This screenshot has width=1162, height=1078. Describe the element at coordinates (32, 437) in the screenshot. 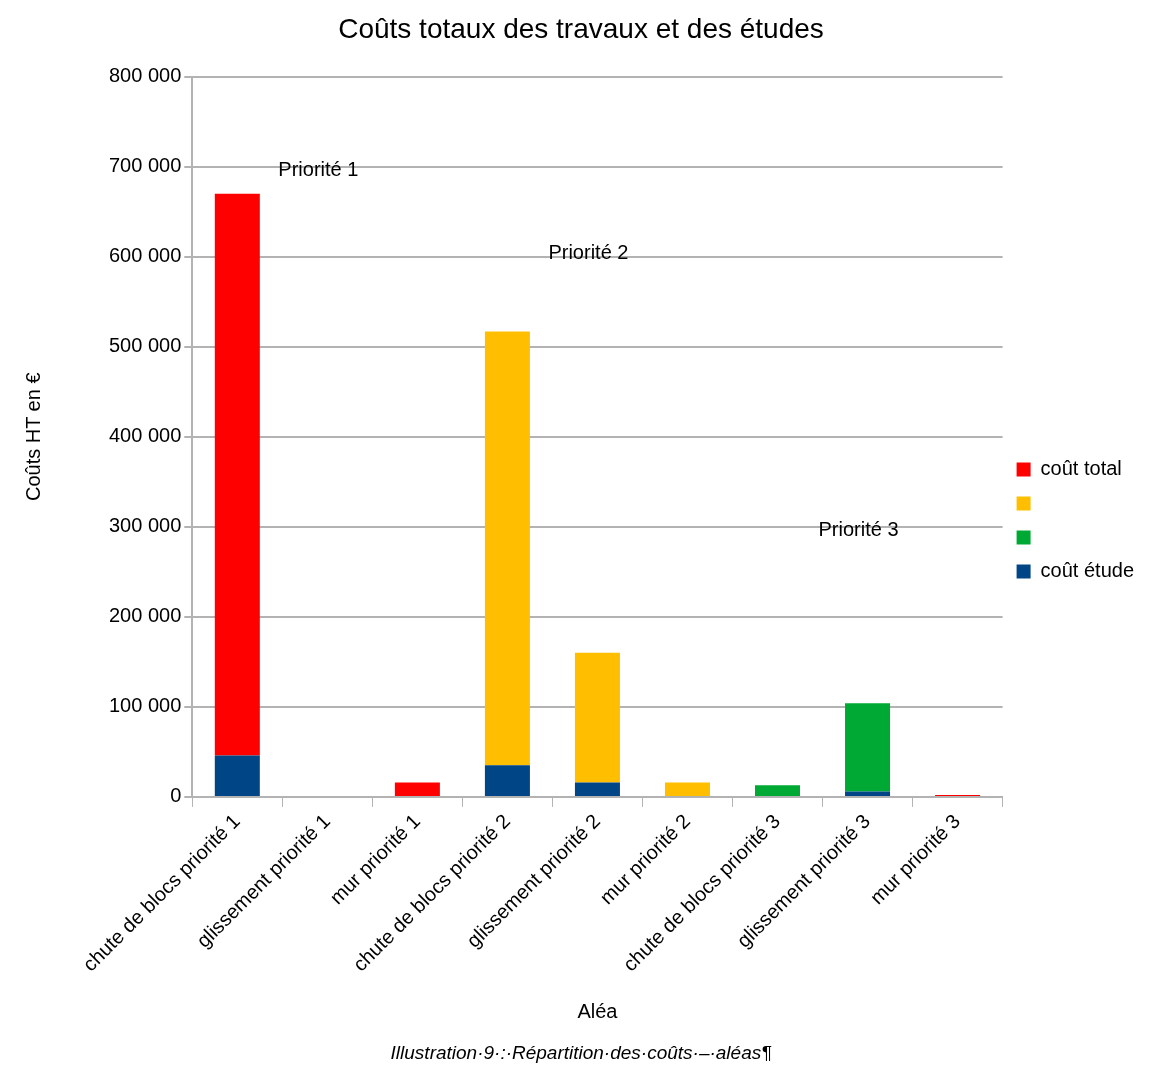

I see `y-axis-title: Coûts HT en €` at that location.